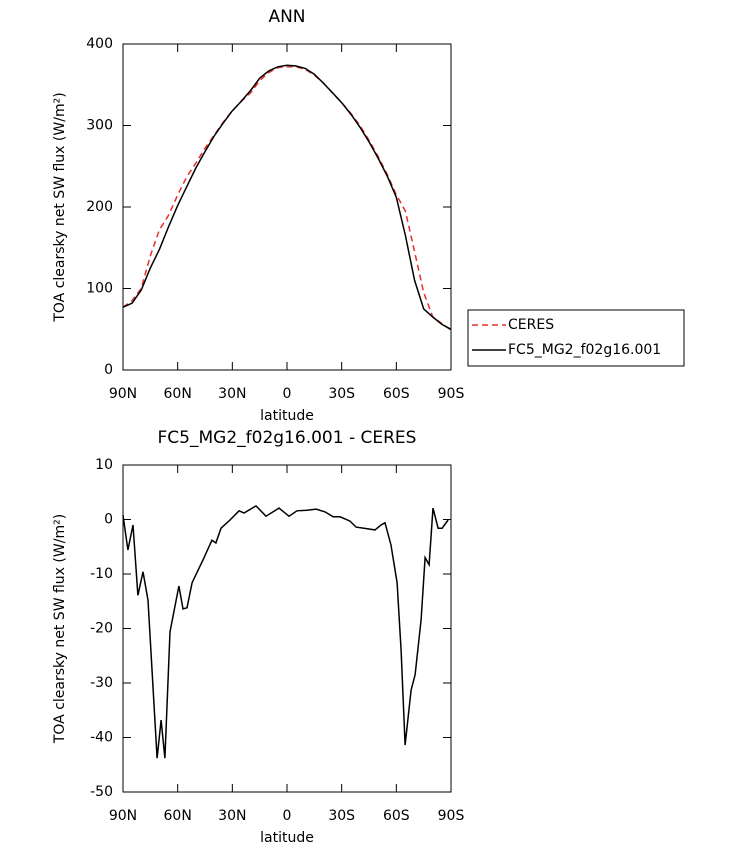 Image resolution: width=733 pixels, height=855 pixels. I want to click on y-tick-label: 200, so click(99, 207).